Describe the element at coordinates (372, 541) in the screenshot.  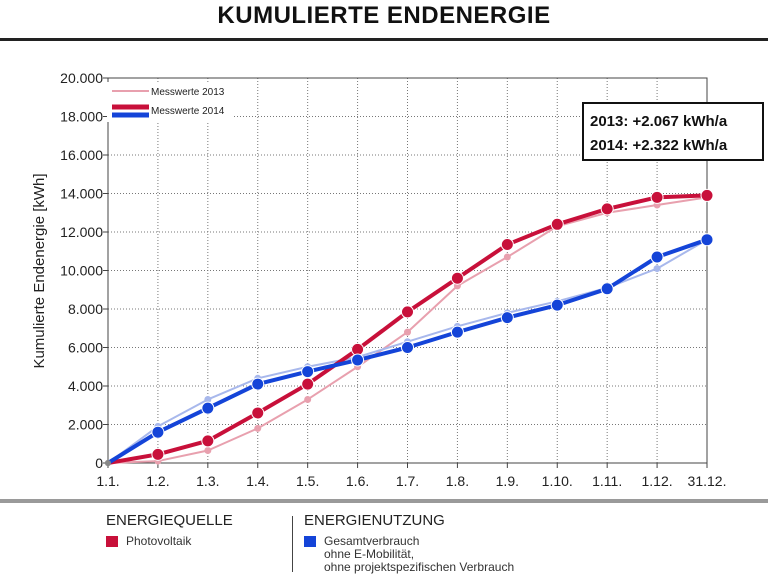
I see `gesamtverbrauch-label-line-1: Gesamtverbrauch` at that location.